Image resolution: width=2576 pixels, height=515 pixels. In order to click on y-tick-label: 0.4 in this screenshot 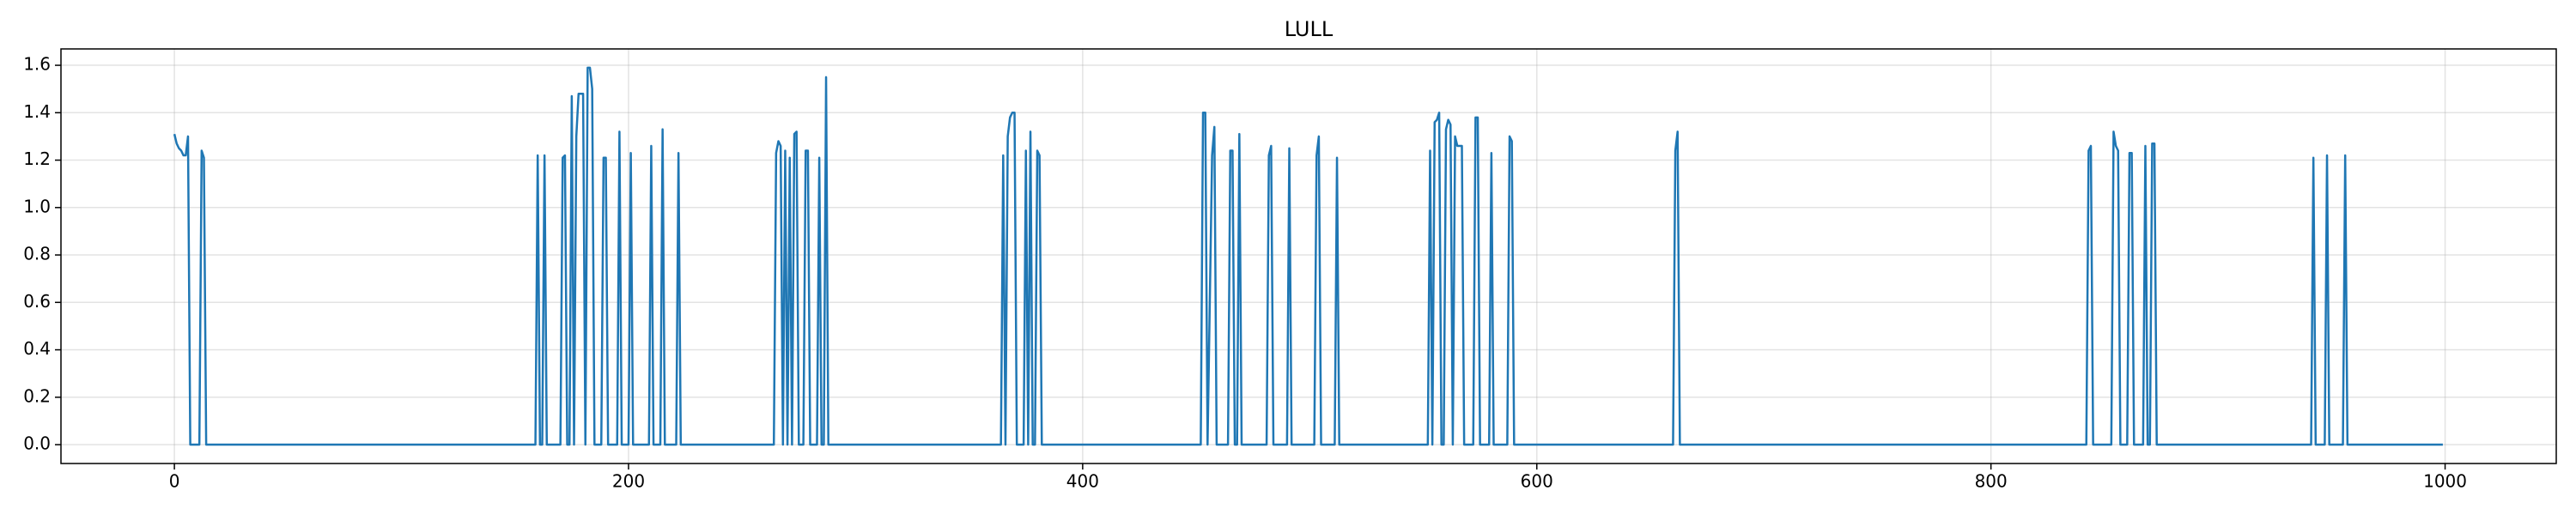, I will do `click(37, 348)`.